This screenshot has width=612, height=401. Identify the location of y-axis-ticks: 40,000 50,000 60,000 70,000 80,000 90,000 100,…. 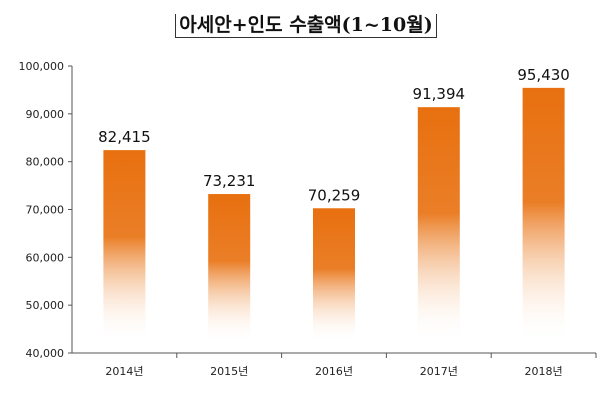
(45, 210).